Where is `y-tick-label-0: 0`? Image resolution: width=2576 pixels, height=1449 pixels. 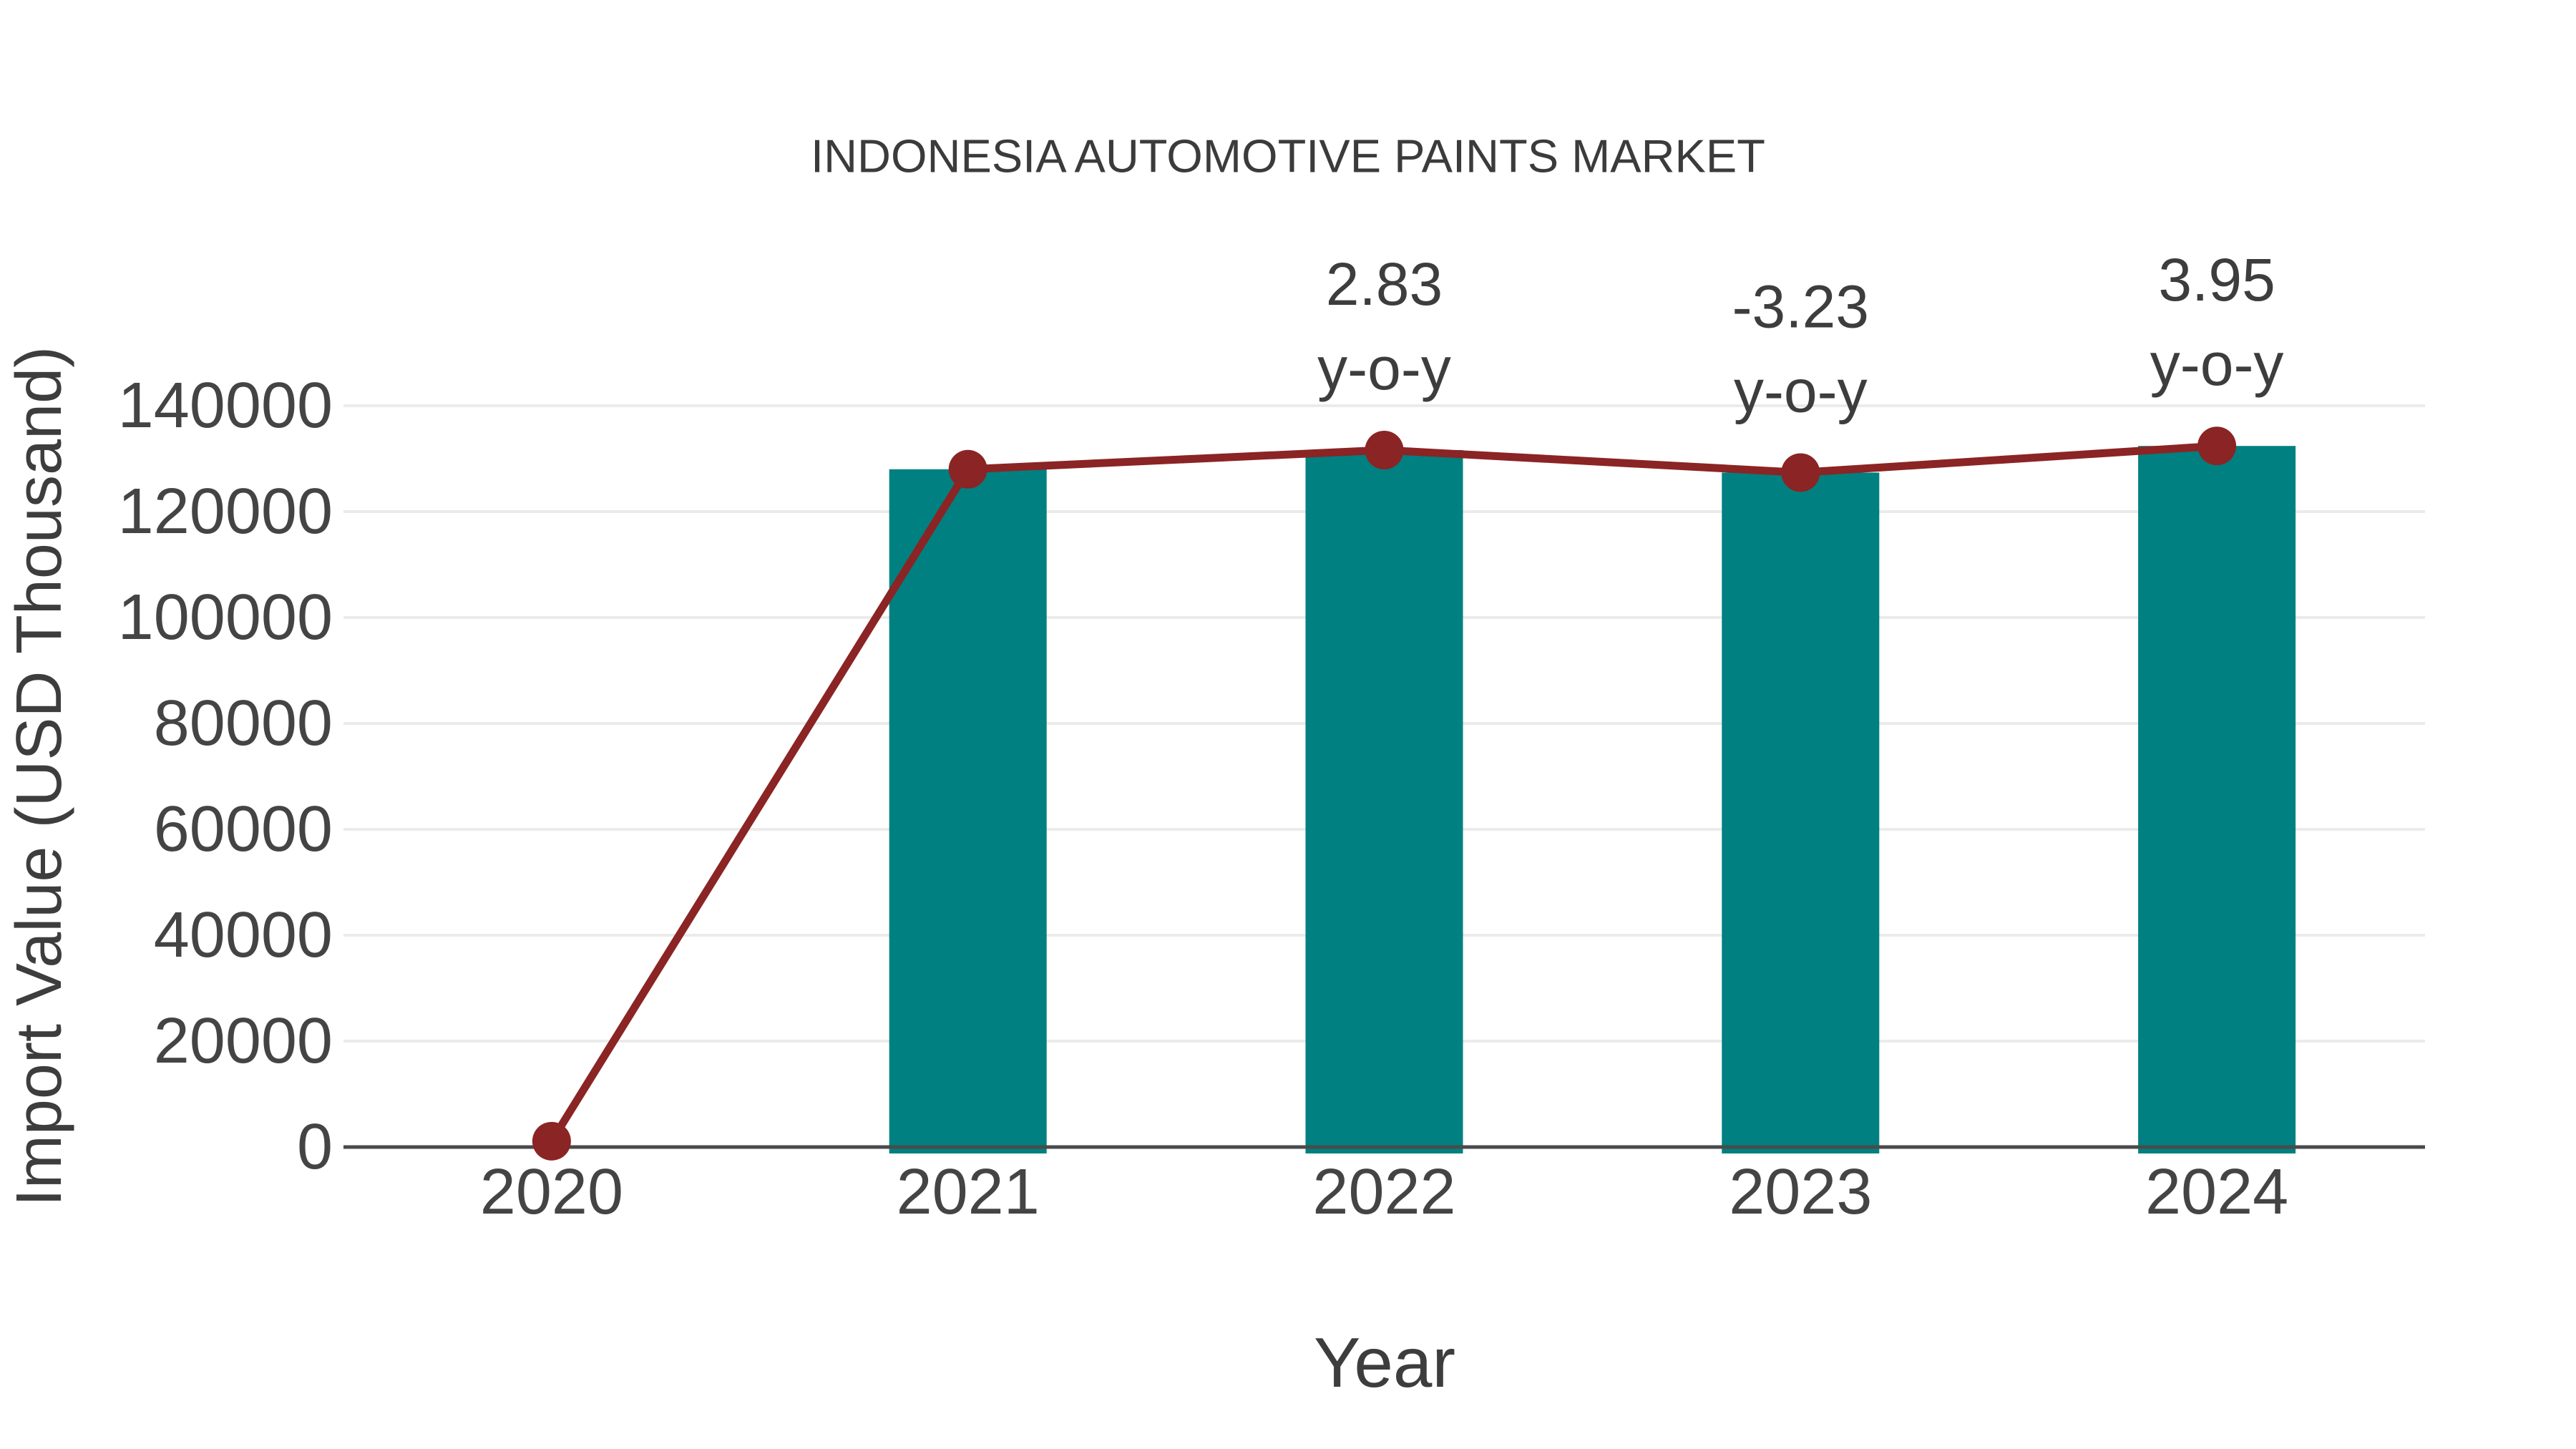
y-tick-label-0: 0 is located at coordinates (315, 1147).